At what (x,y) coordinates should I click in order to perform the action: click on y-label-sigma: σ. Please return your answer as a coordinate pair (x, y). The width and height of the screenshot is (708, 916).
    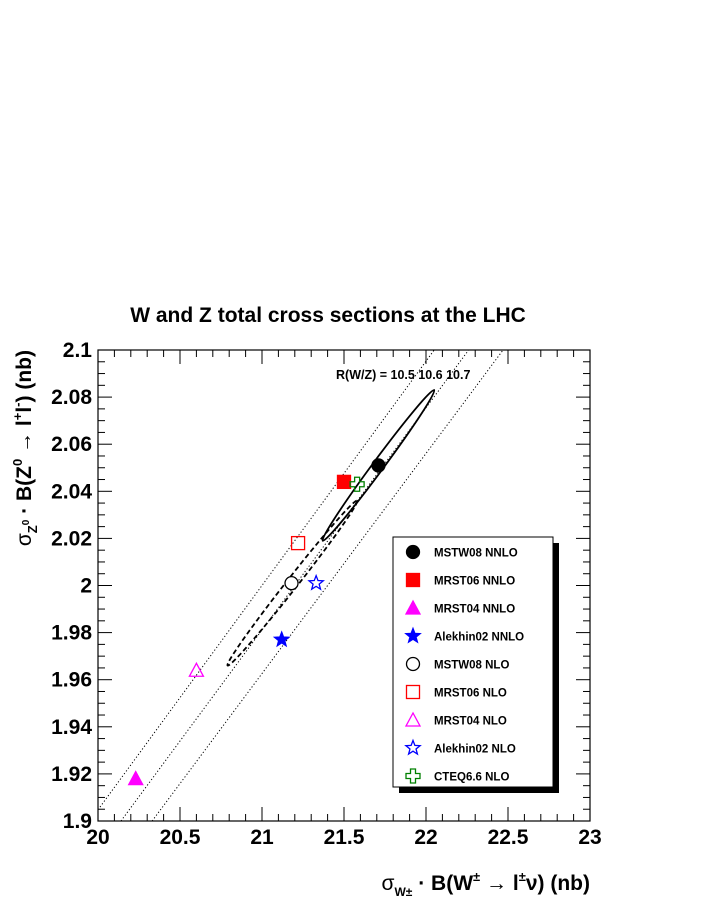
    Looking at the image, I should click on (24, 539).